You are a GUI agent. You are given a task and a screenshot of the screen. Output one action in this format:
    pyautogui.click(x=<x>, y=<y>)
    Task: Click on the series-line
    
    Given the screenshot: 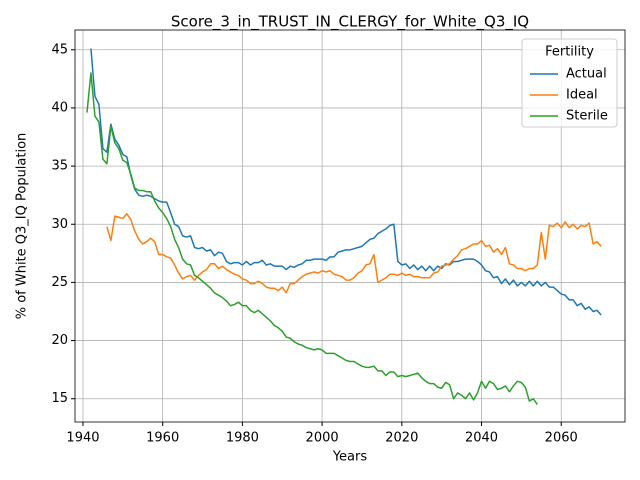 What is the action you would take?
    pyautogui.click(x=354, y=253)
    